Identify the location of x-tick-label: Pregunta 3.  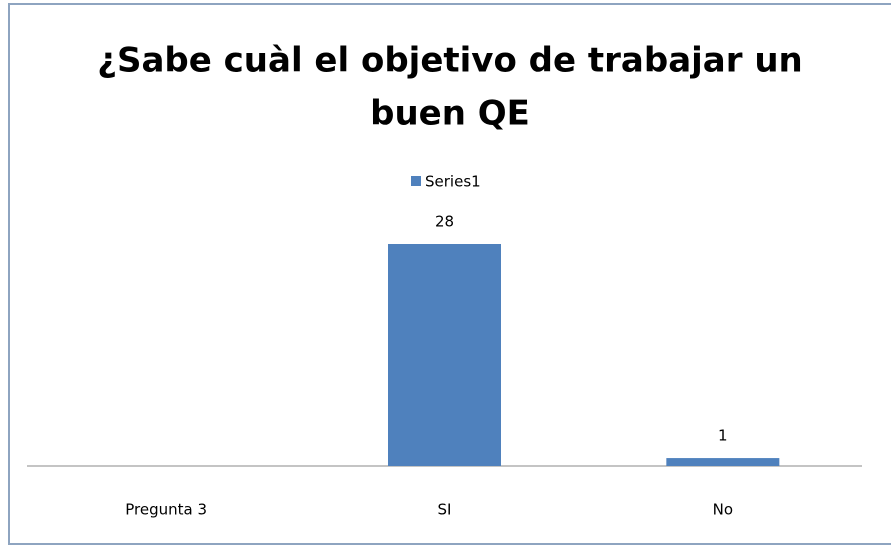
(166, 510).